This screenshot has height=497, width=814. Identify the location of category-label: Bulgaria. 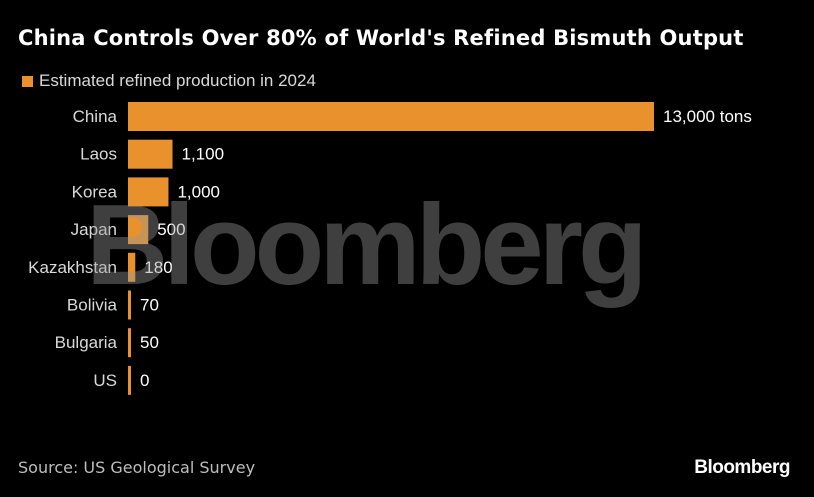
(86, 342).